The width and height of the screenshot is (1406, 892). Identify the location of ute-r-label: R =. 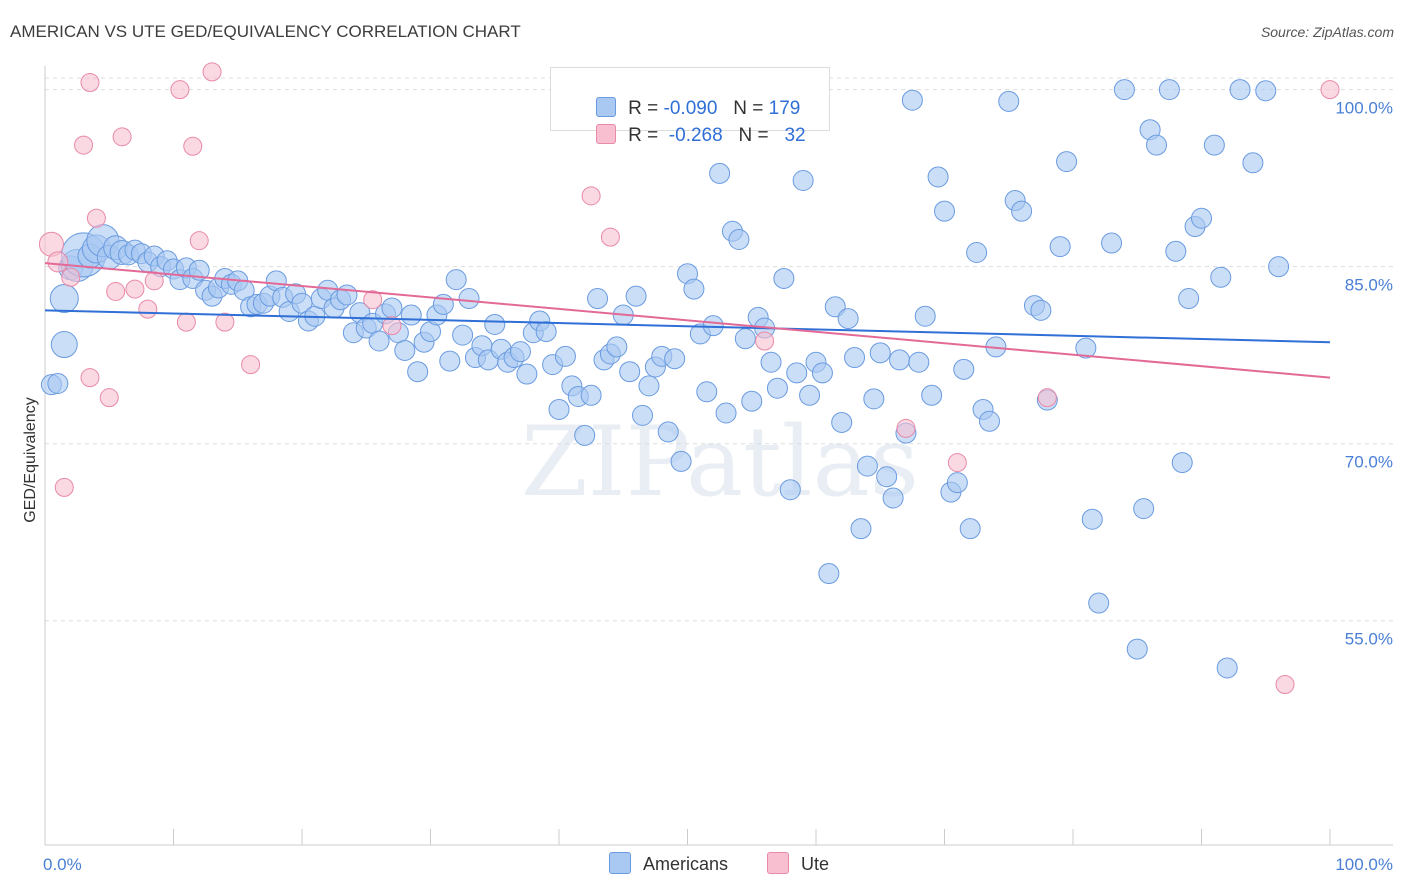
(643, 135).